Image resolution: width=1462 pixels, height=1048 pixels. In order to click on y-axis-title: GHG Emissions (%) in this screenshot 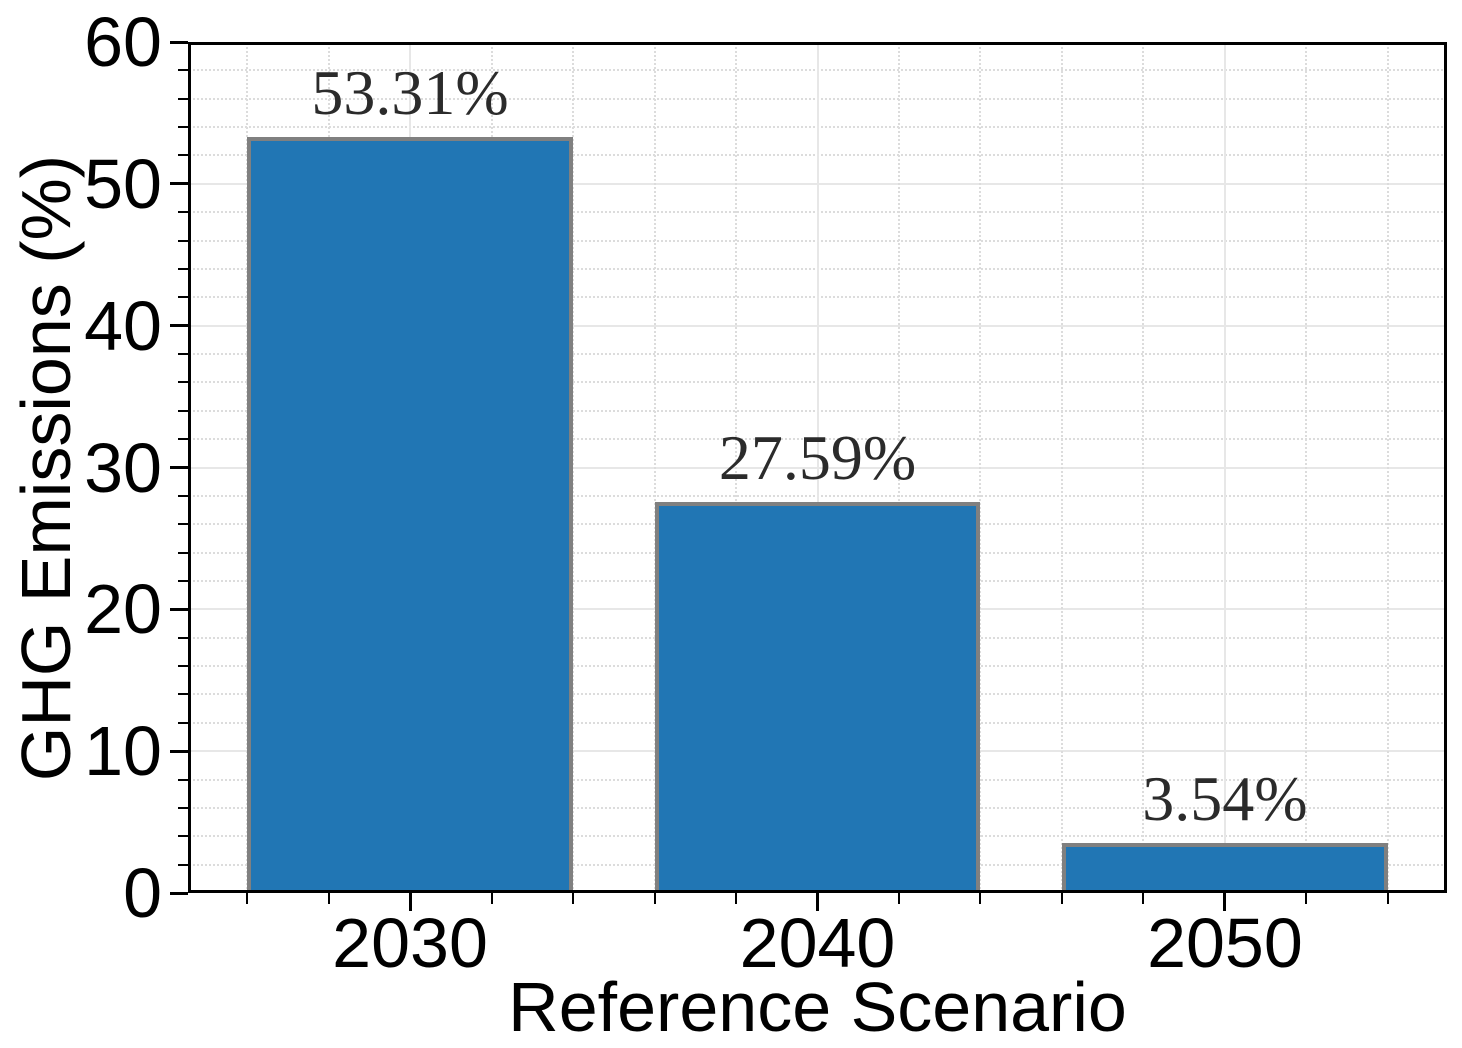, I will do `click(46, 467)`.